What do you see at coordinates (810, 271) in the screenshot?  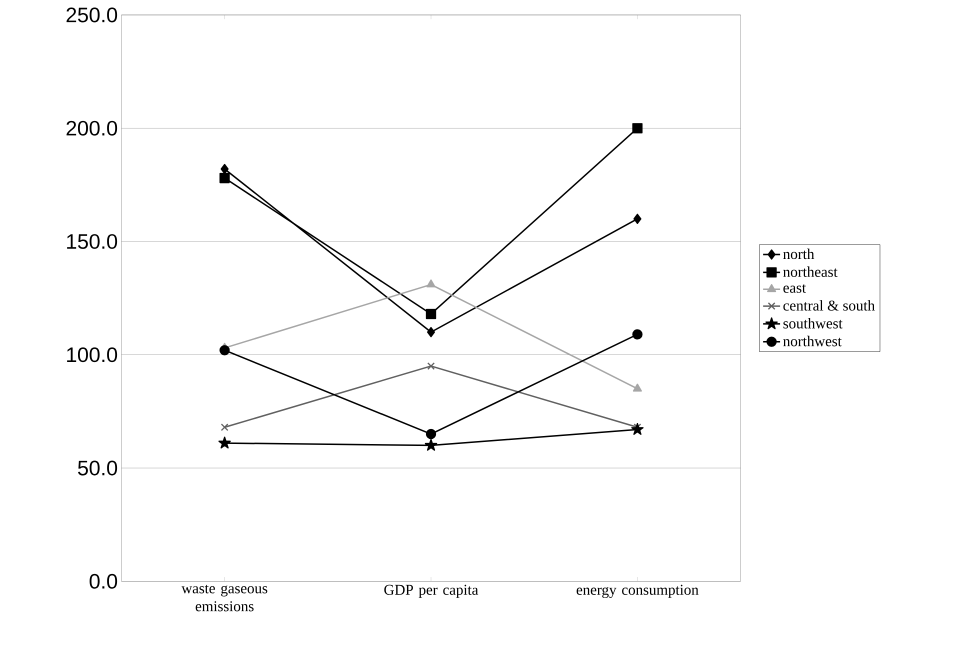 I see `legend-label: northeast` at bounding box center [810, 271].